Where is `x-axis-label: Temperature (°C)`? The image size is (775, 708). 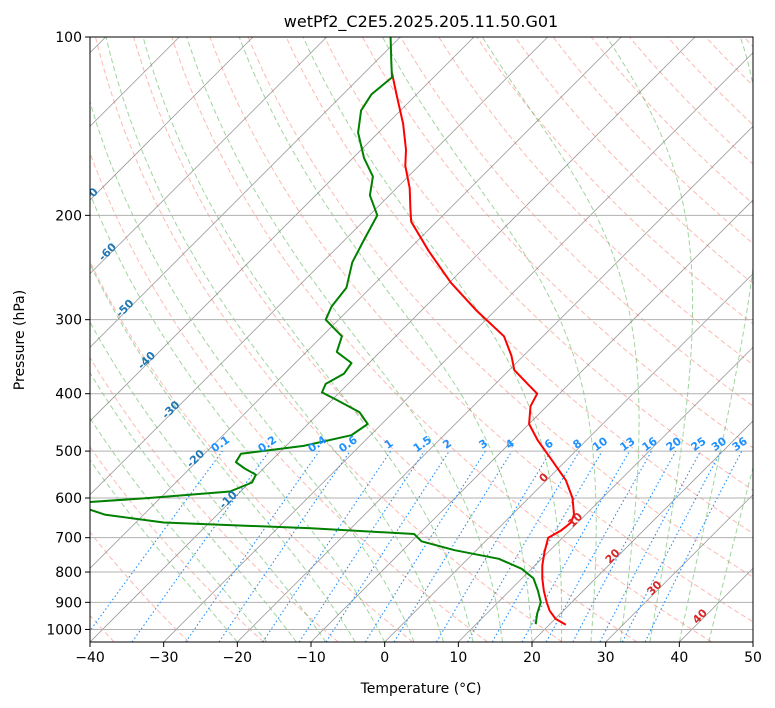
x-axis-label: Temperature (°C) is located at coordinates (421, 689).